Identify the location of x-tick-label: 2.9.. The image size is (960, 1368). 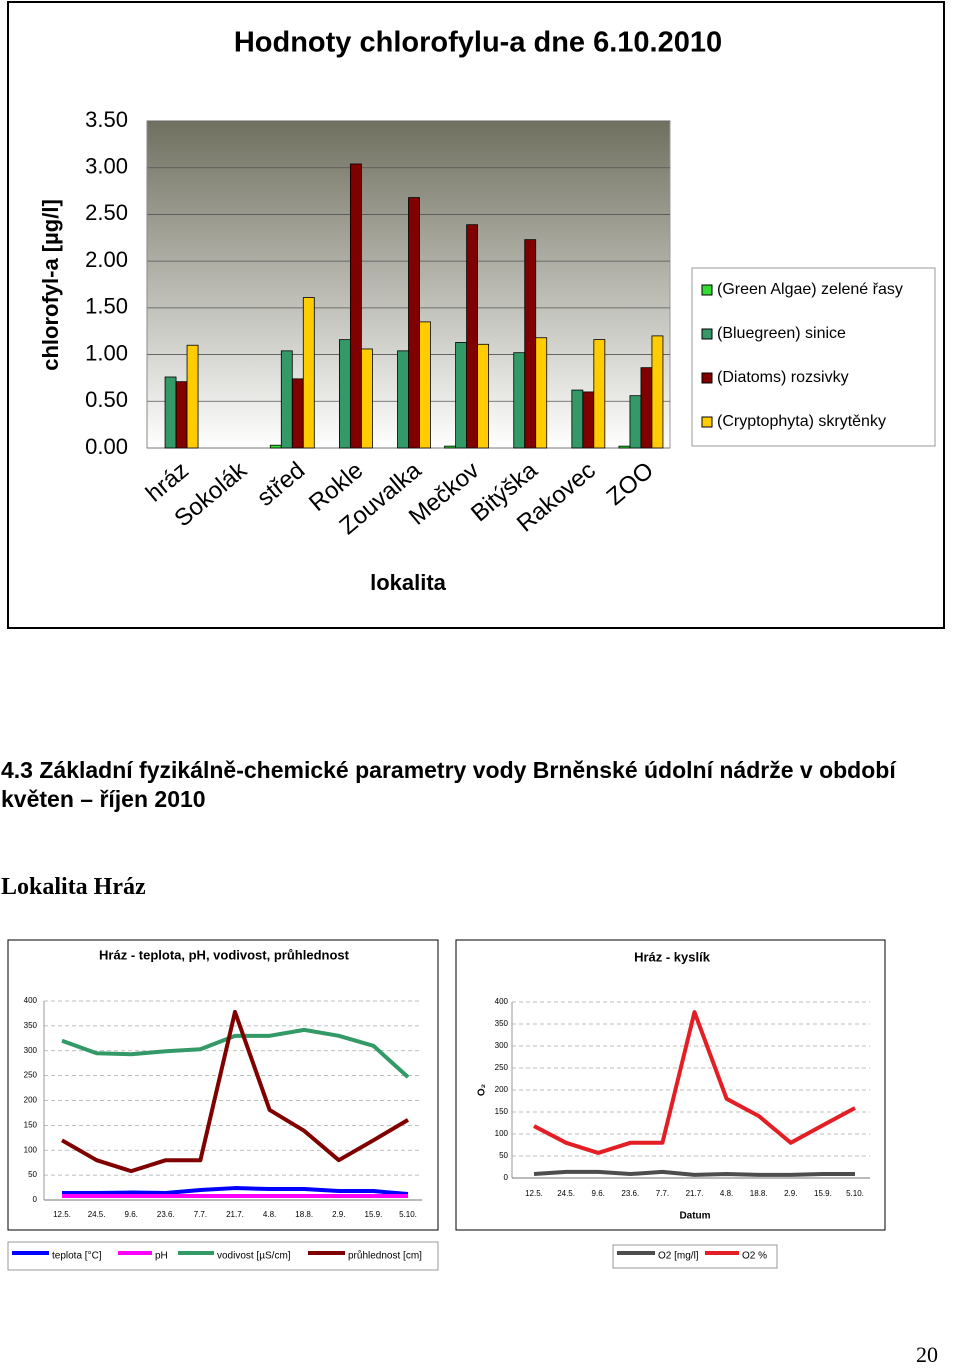
(338, 1214).